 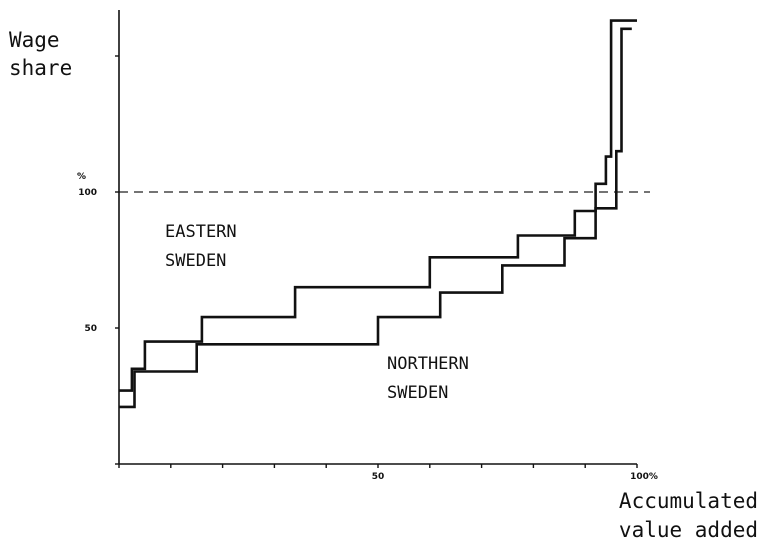 I want to click on series-label-eastern-sweden: SWEDEN, so click(x=195, y=261).